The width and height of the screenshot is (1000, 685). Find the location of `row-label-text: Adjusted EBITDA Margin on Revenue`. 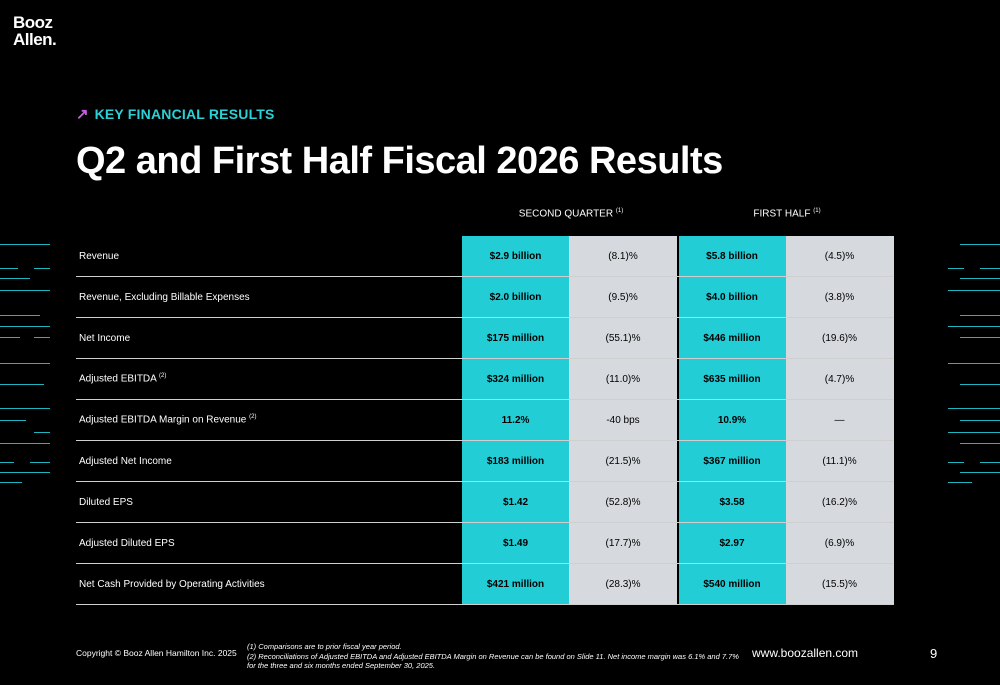

row-label-text: Adjusted EBITDA Margin on Revenue is located at coordinates (163, 420).